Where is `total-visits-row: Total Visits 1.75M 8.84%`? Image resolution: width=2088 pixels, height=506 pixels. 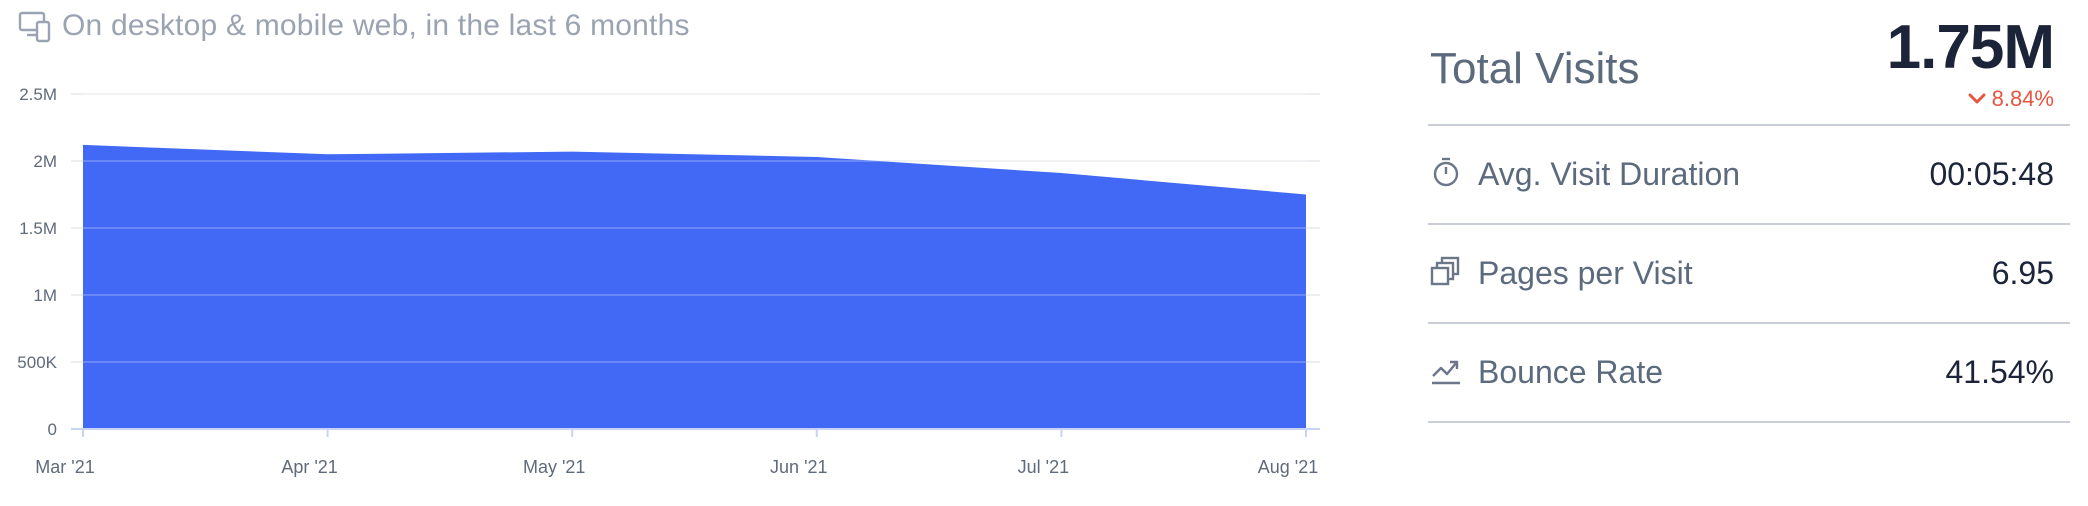 total-visits-row: Total Visits 1.75M 8.84% is located at coordinates (1749, 63).